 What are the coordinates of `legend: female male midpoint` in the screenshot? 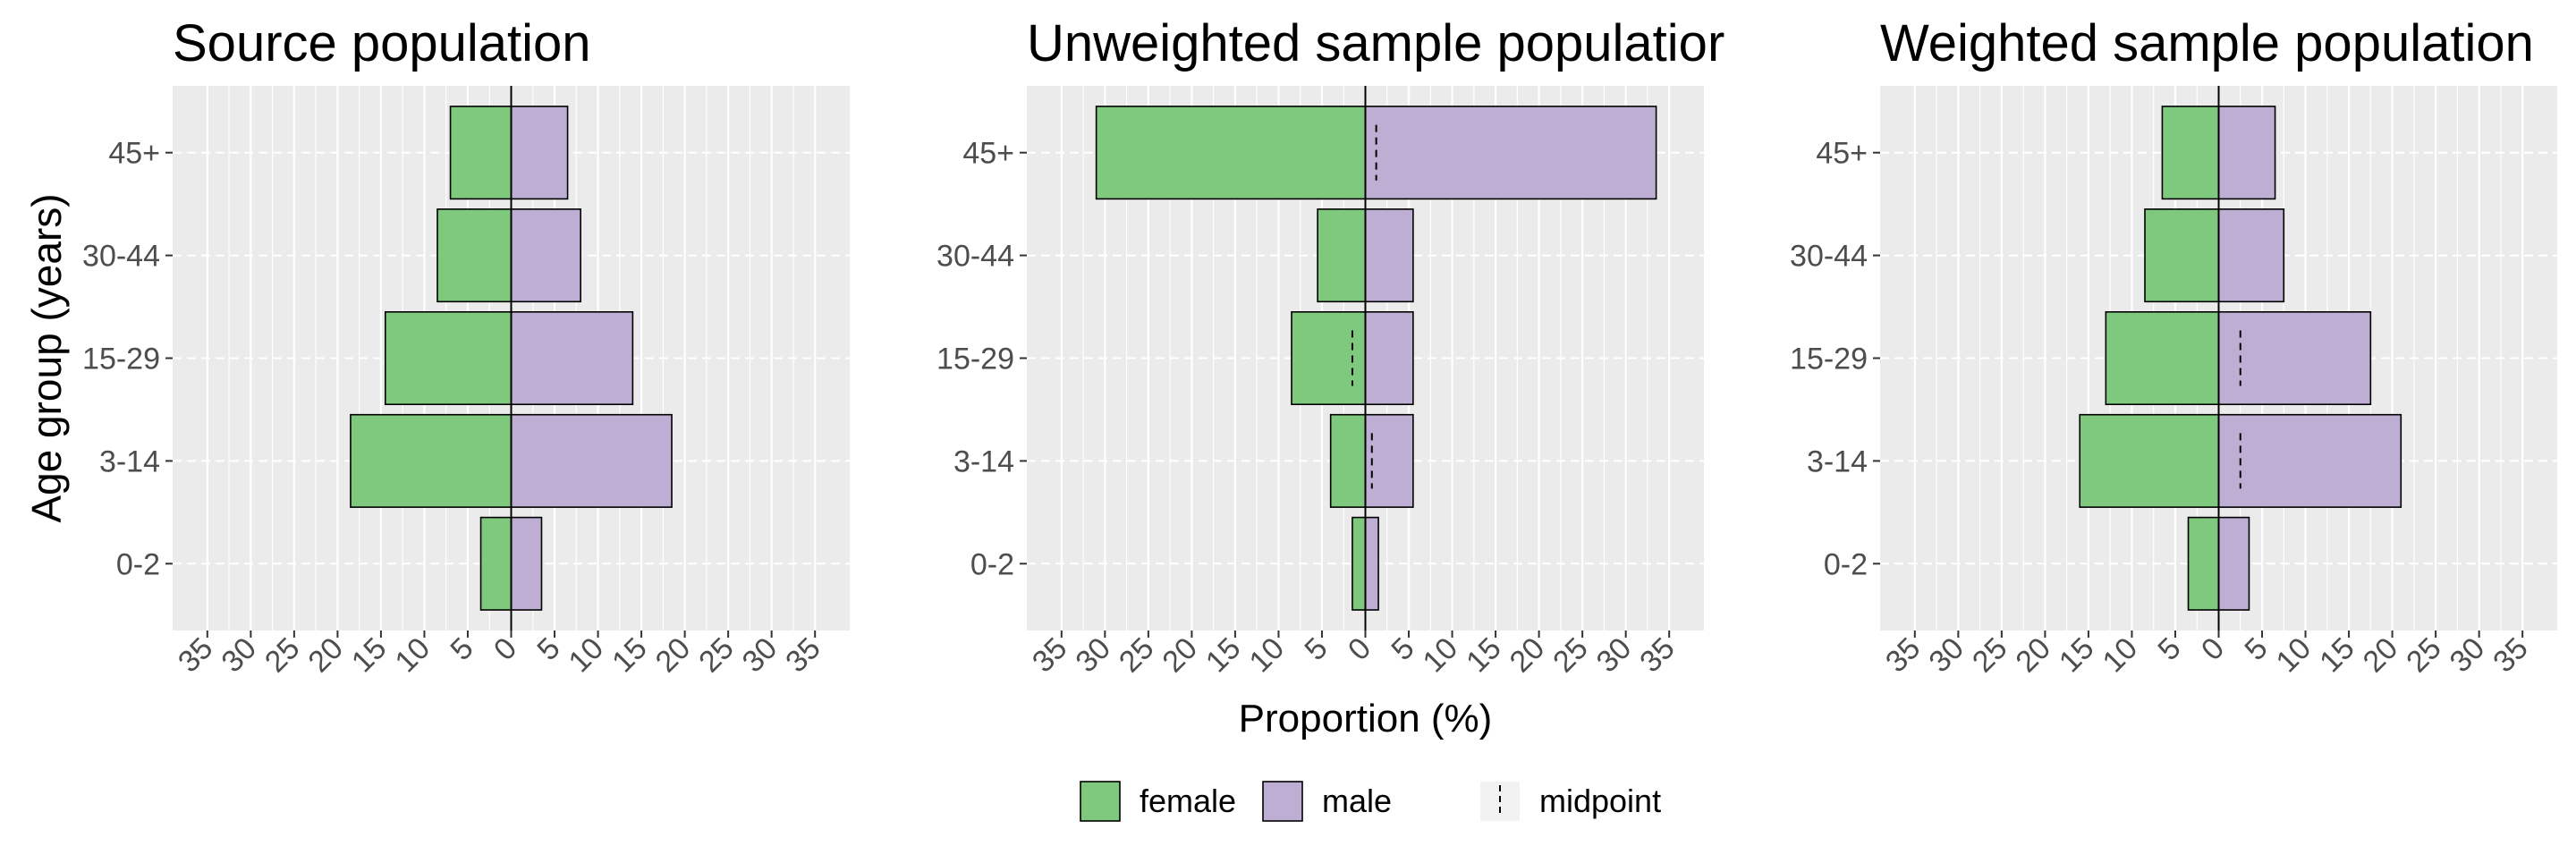 It's located at (1370, 801).